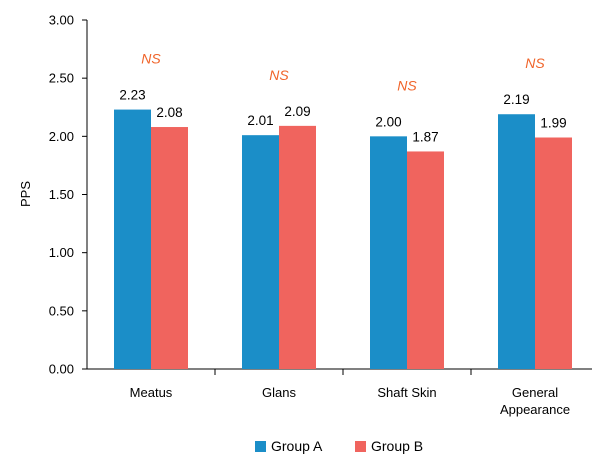  What do you see at coordinates (553, 122) in the screenshot?
I see `data-label: 1.99` at bounding box center [553, 122].